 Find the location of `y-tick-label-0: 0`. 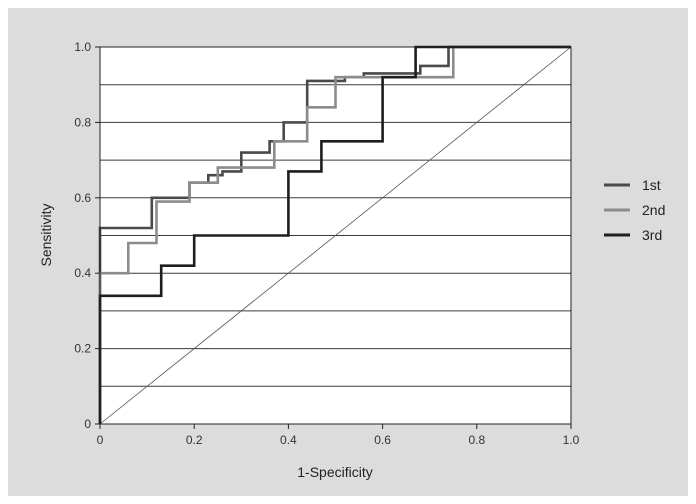

y-tick-label-0: 0 is located at coordinates (87, 424).